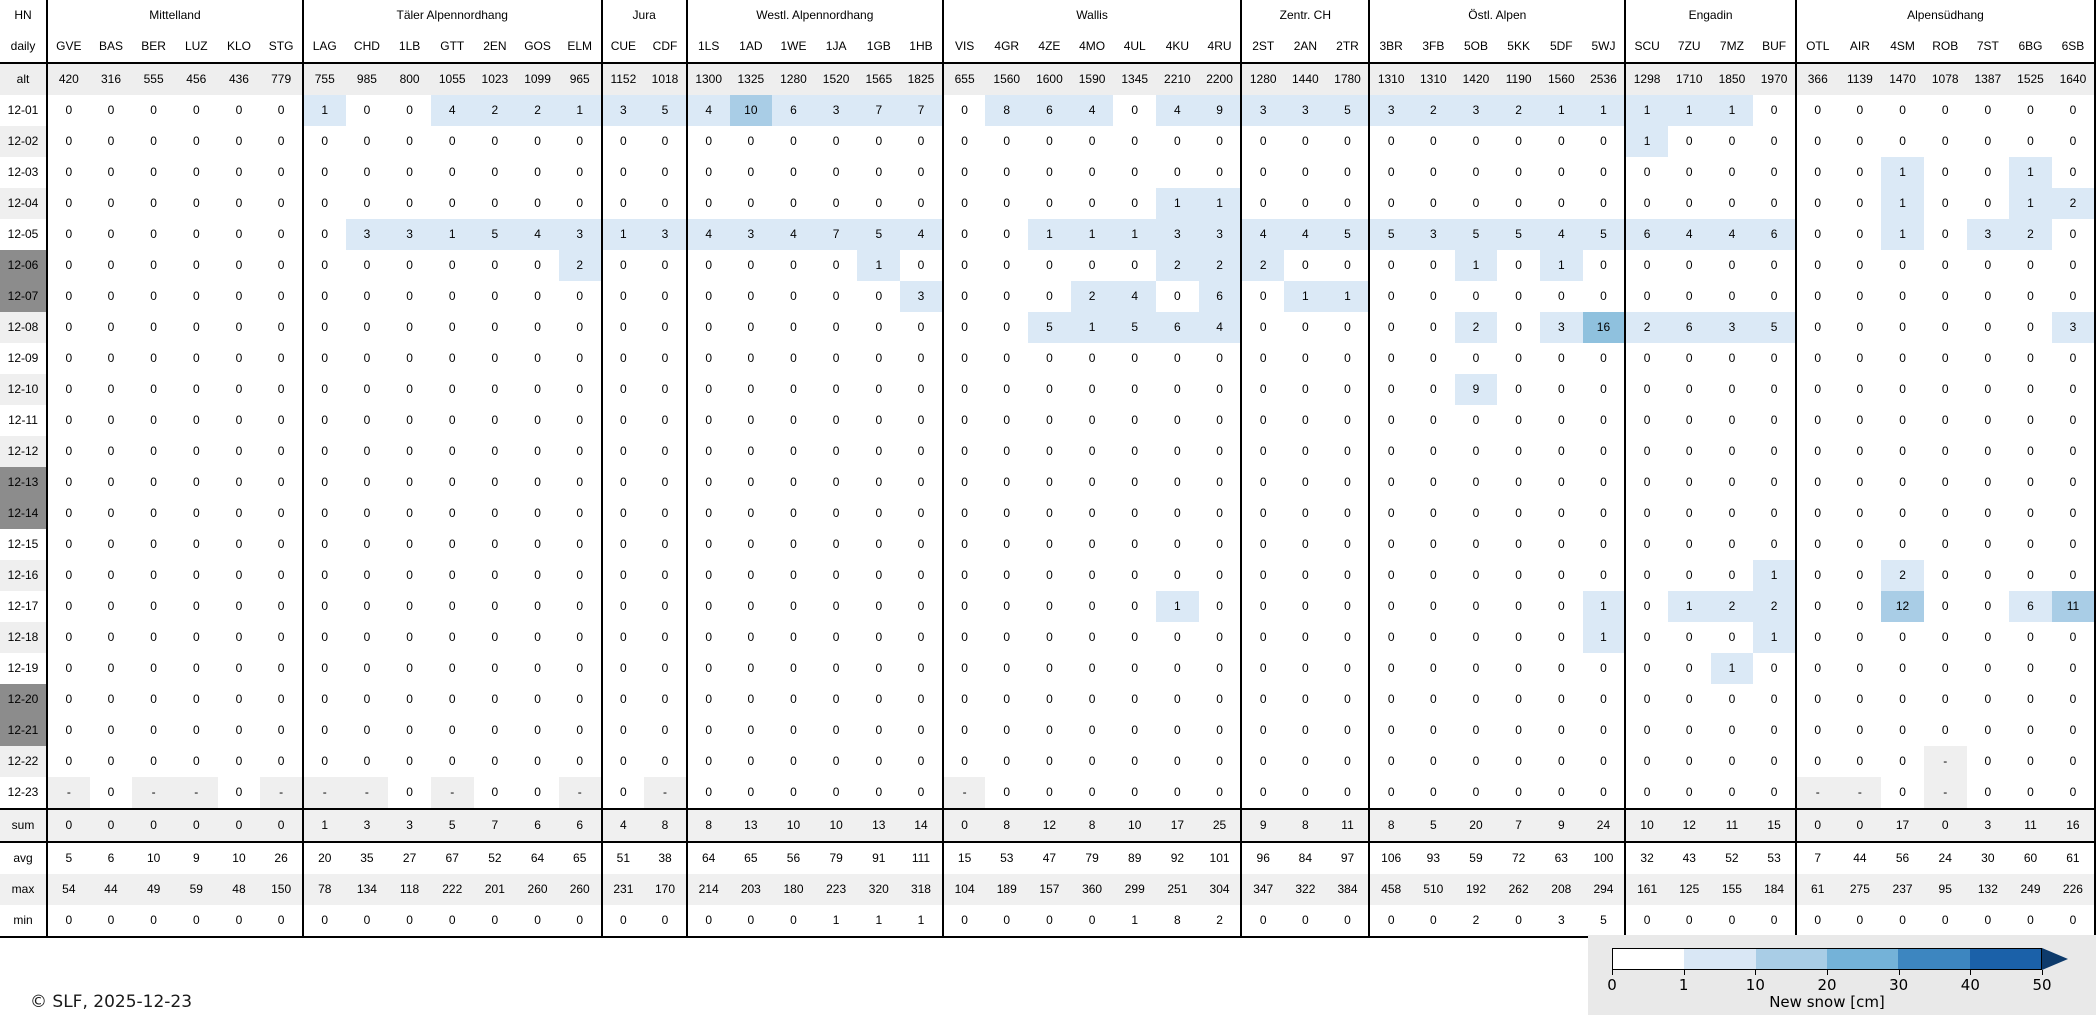 The width and height of the screenshot is (2096, 1030). Describe the element at coordinates (751, 110) in the screenshot. I see `hn-cell: 10` at that location.